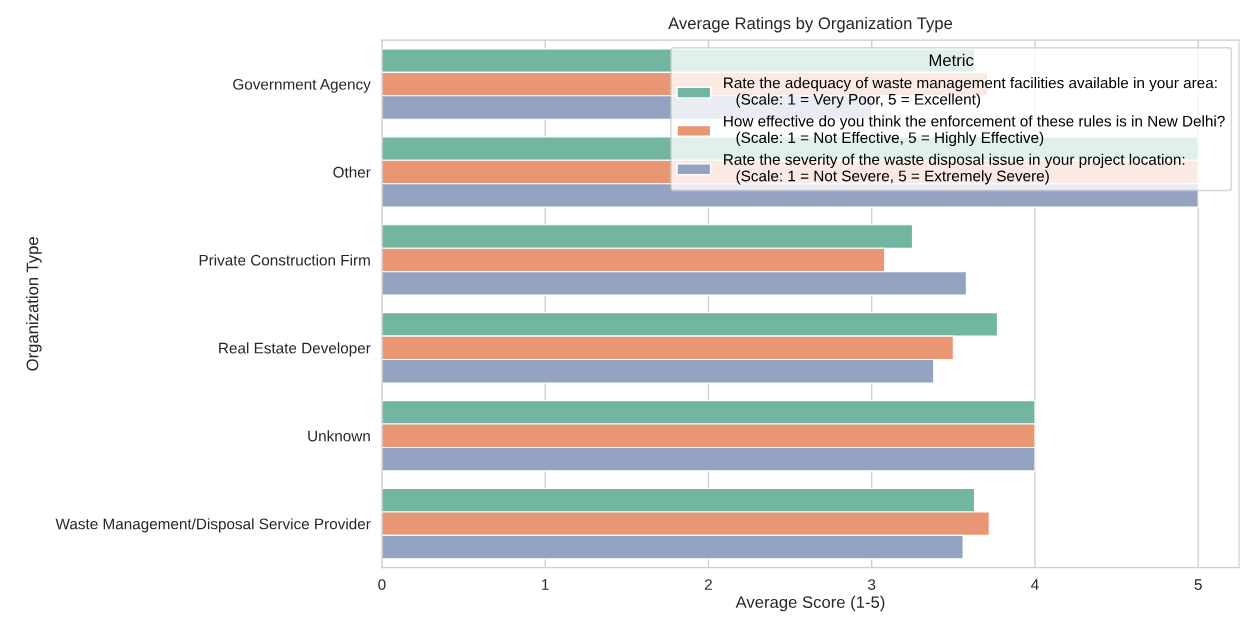  I want to click on legend-label: How effective do you think the enforcement of these rules is in New Delhi? (Scale: 1 = Not Effective, 5 = Highly Effective), so click(974, 131).